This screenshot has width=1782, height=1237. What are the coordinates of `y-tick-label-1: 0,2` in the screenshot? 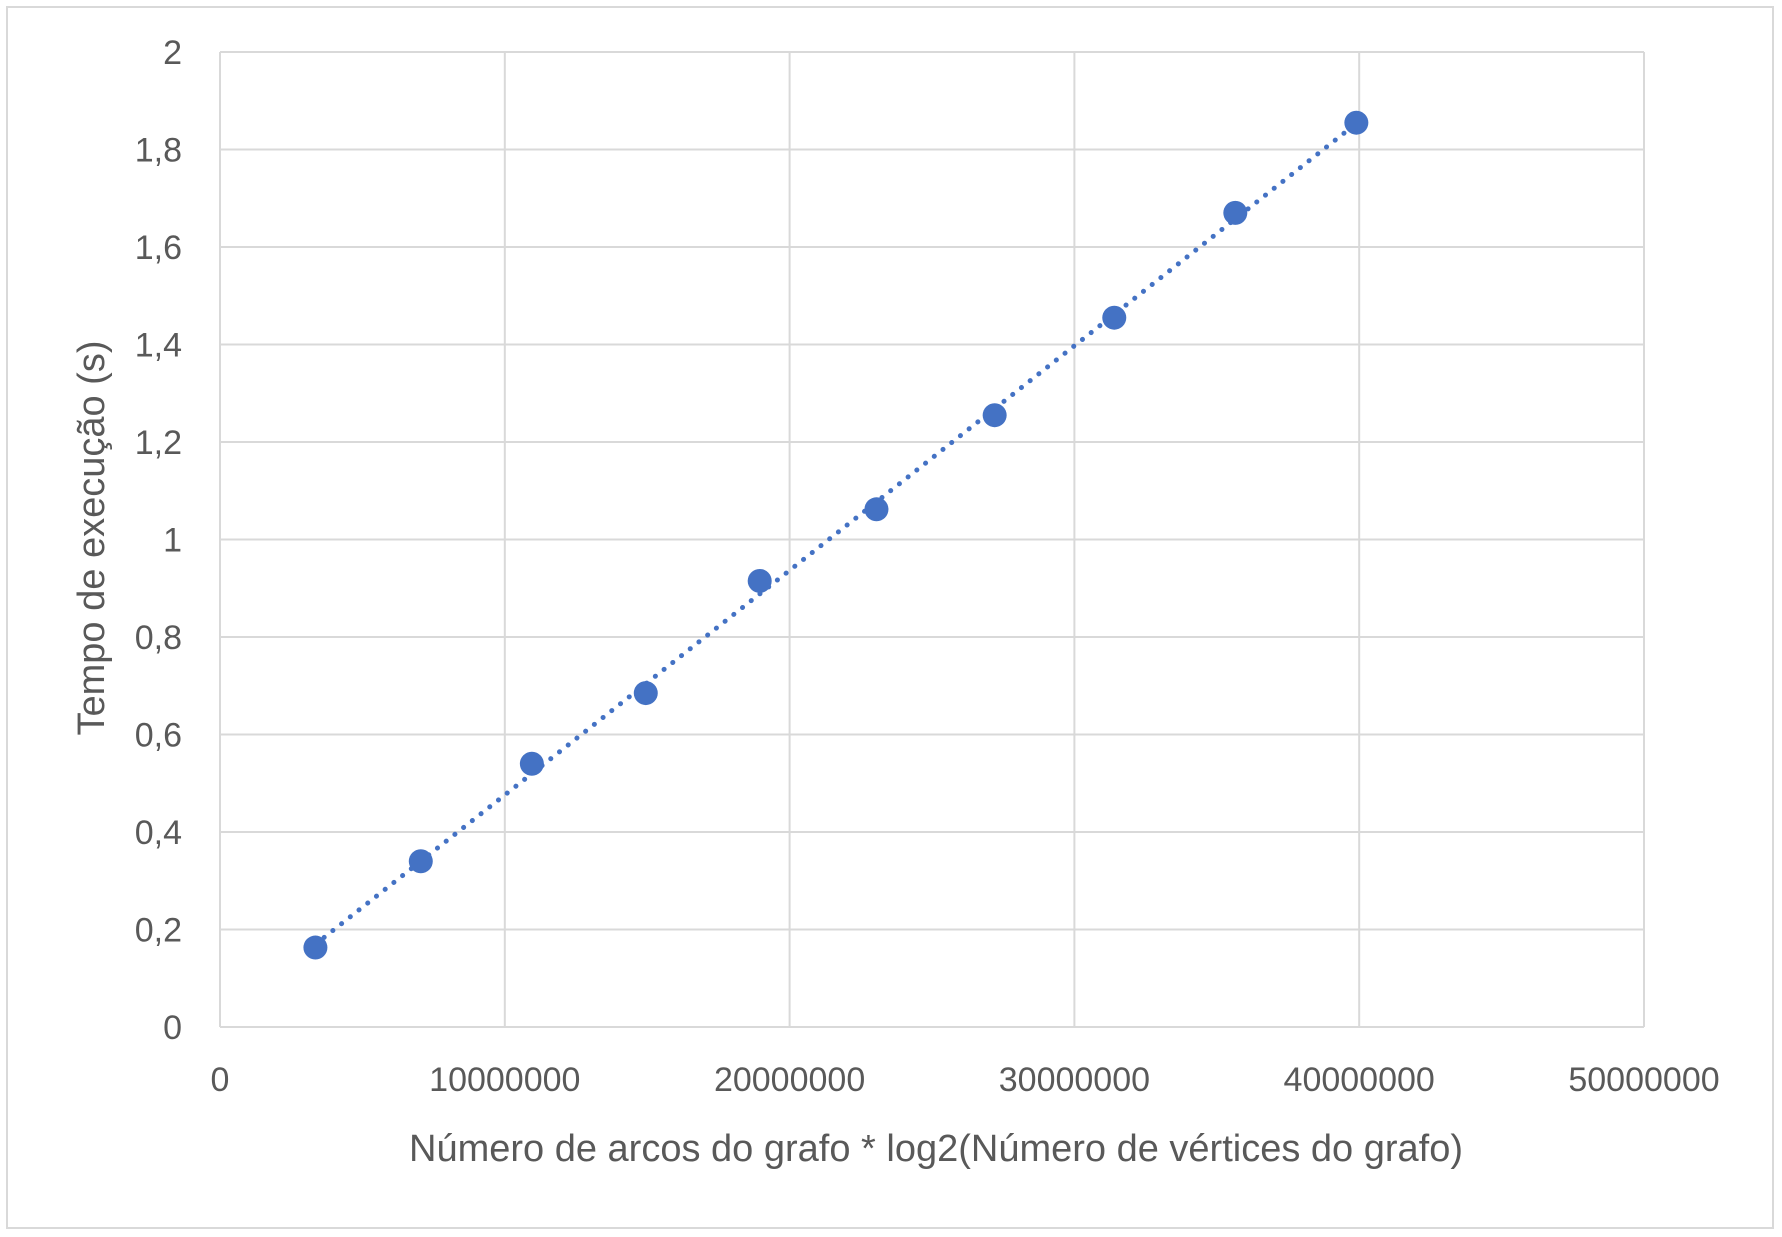 It's located at (158, 931).